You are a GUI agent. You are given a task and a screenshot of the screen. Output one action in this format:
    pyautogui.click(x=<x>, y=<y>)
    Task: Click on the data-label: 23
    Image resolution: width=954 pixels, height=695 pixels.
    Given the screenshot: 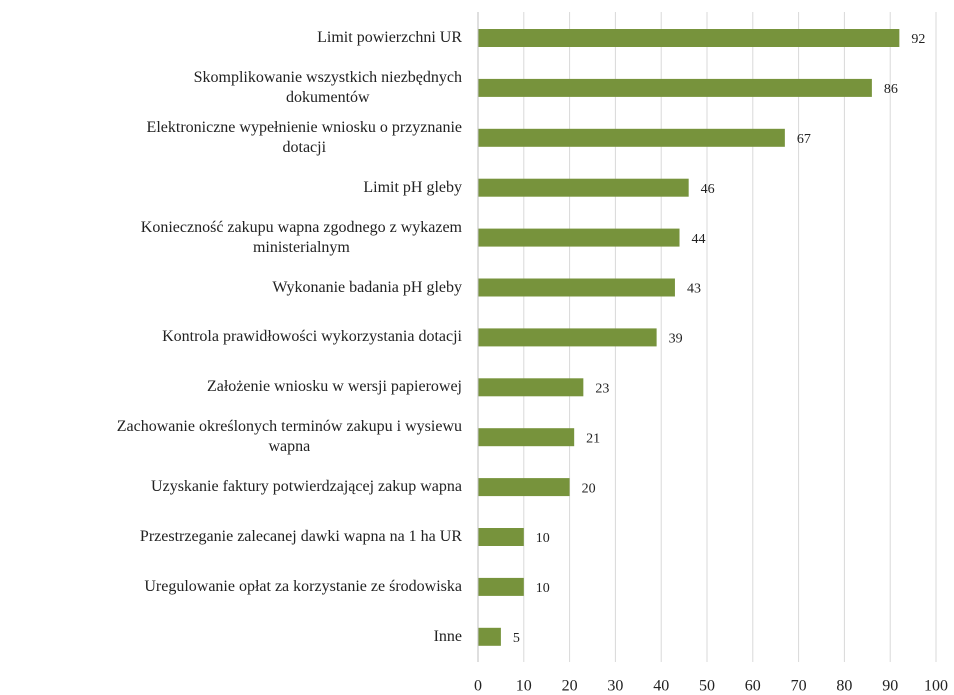 What is the action you would take?
    pyautogui.click(x=602, y=389)
    